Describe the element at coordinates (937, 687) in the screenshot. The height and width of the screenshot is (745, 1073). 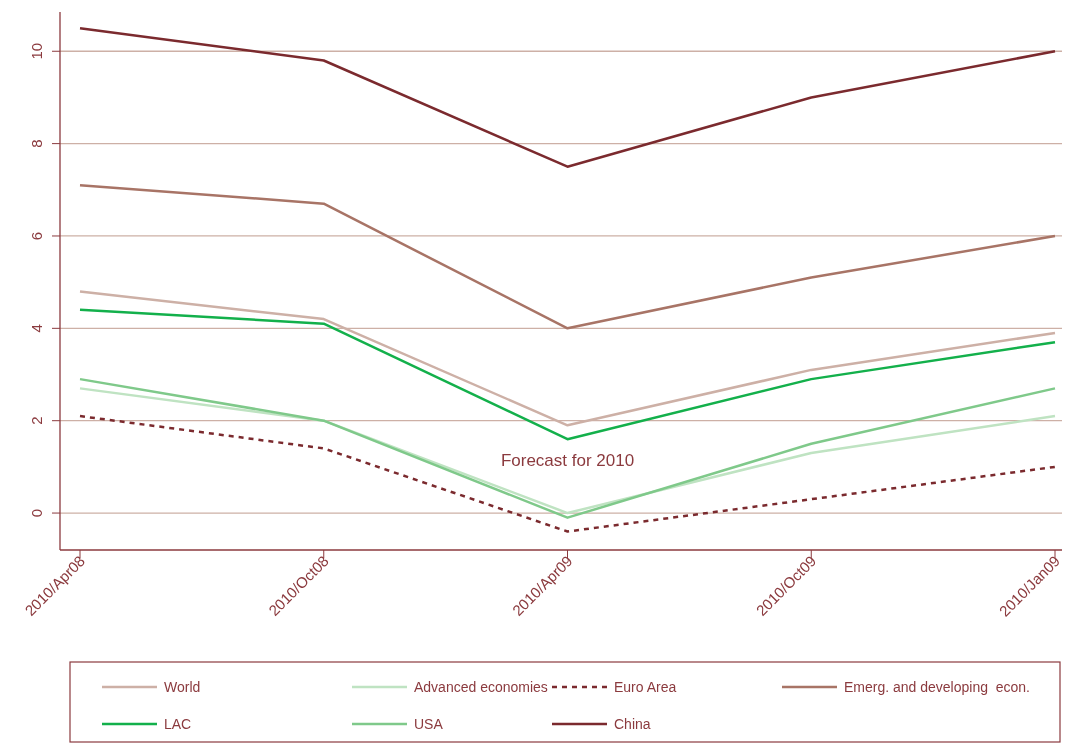
I see `legend-label: Emerg. and developing econ.` at that location.